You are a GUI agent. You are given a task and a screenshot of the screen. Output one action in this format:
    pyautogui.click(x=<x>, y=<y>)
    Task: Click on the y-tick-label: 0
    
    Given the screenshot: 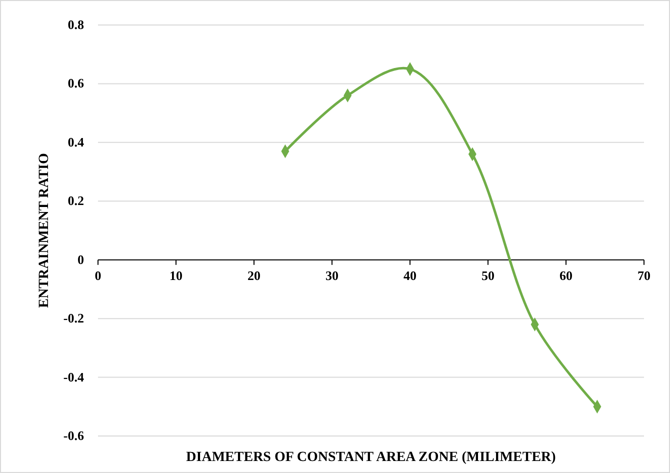 What is the action you would take?
    pyautogui.click(x=81, y=259)
    